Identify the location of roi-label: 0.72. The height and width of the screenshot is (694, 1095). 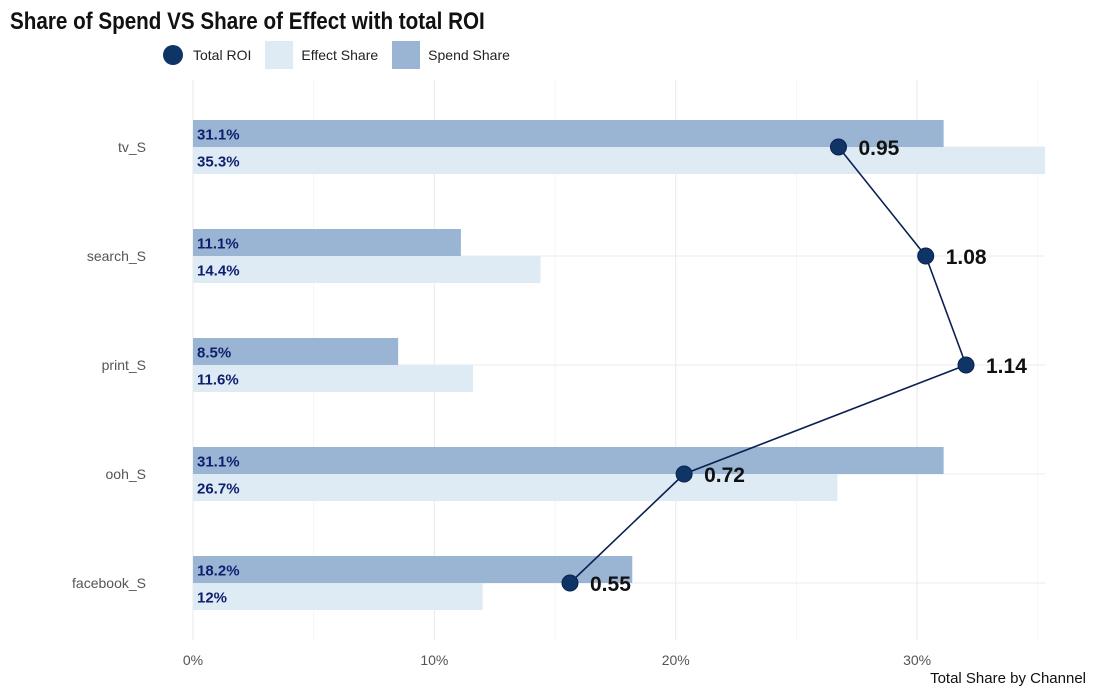
(724, 475).